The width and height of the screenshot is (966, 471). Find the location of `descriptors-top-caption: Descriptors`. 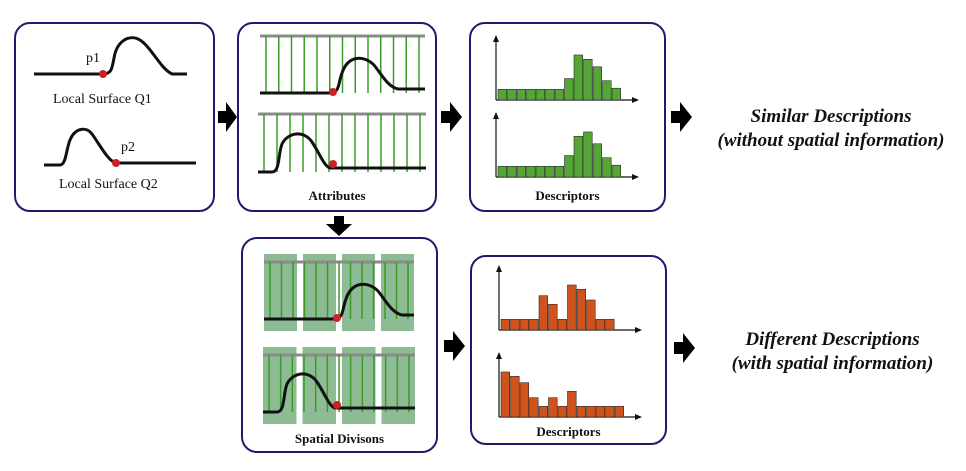

descriptors-top-caption: Descriptors is located at coordinates (567, 195).